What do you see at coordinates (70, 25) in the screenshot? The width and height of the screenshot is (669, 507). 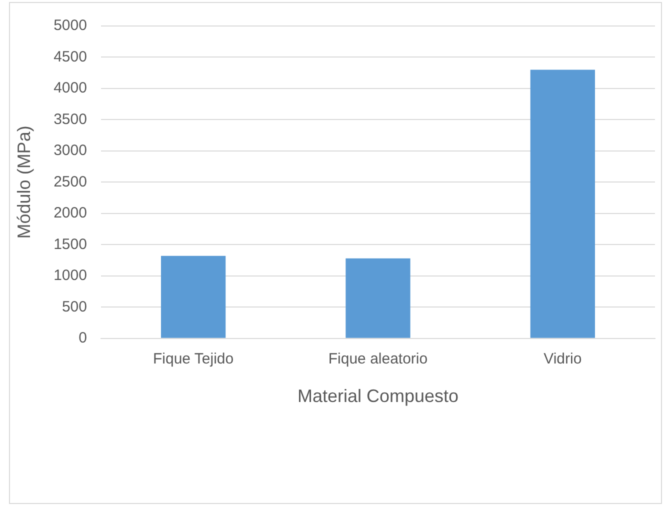 I see `y-tick-label: 5000` at bounding box center [70, 25].